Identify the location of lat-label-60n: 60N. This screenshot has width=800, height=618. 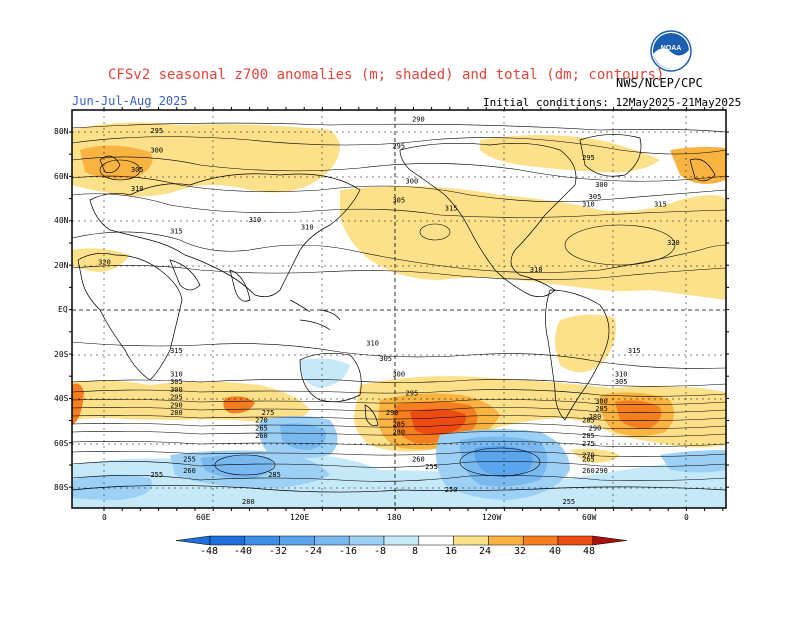
(61, 176).